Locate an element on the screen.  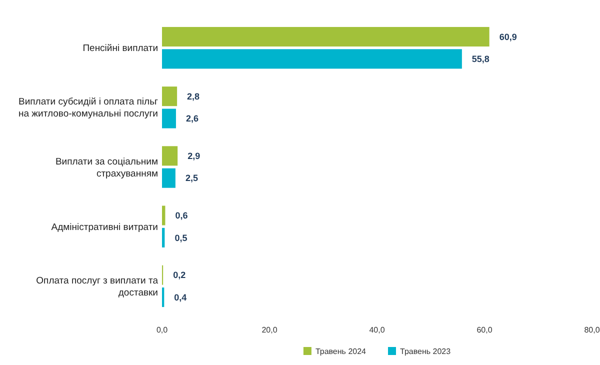
data-label: 0,4 is located at coordinates (180, 297).